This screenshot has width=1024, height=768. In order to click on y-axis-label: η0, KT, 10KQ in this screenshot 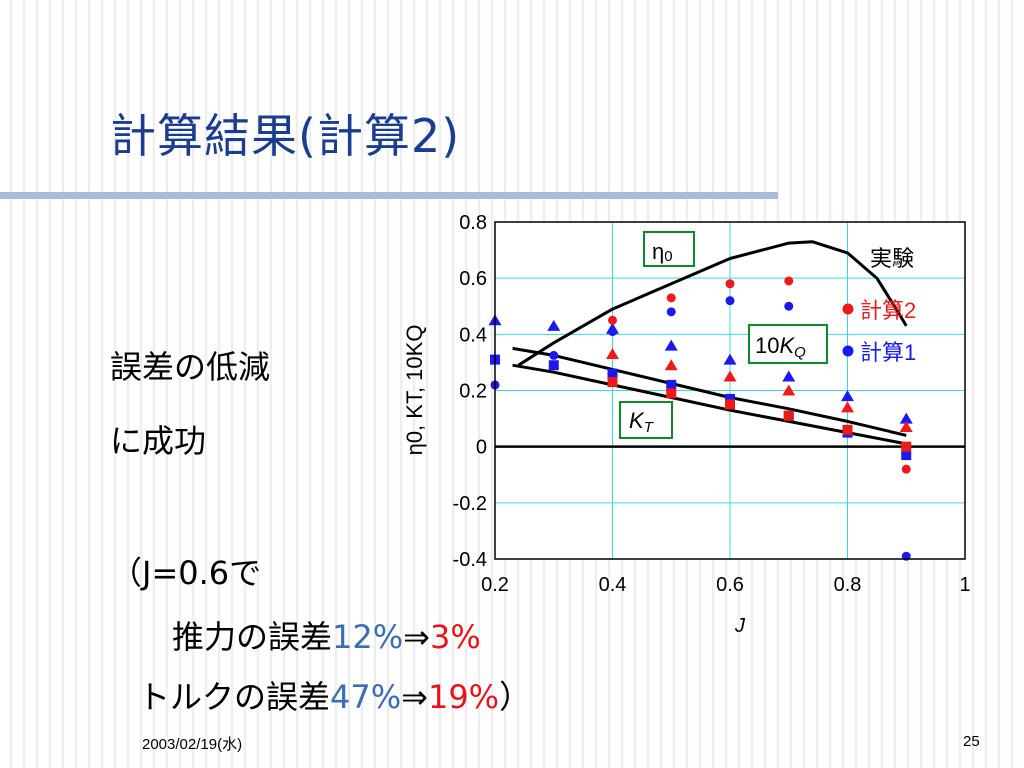, I will do `click(414, 390)`.